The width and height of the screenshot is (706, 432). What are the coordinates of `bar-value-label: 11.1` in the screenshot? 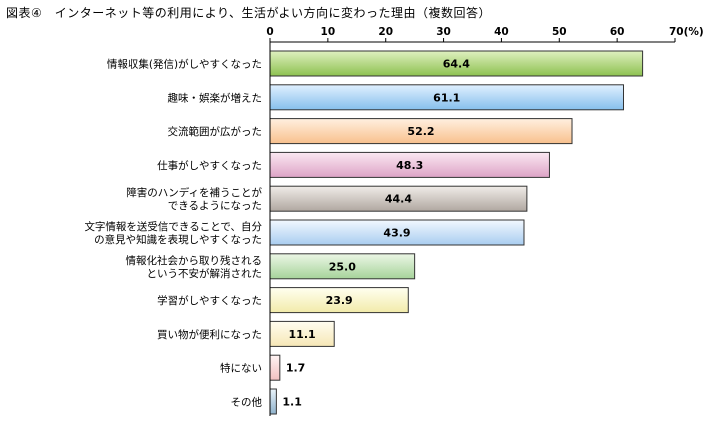 It's located at (302, 334).